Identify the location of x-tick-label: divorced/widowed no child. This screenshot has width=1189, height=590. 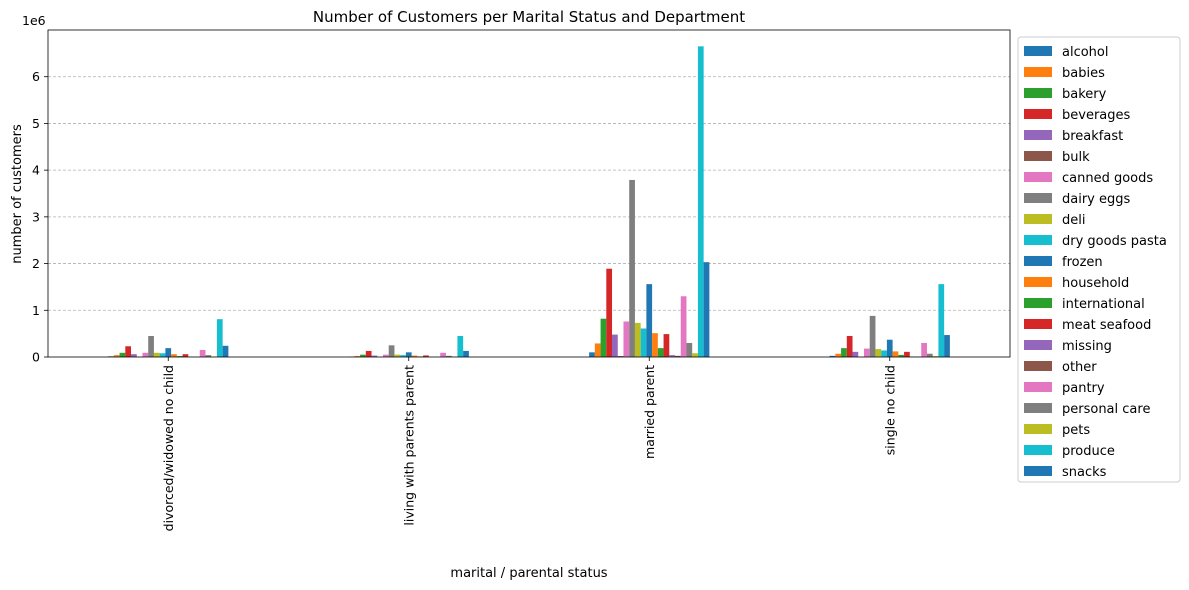
(168, 448).